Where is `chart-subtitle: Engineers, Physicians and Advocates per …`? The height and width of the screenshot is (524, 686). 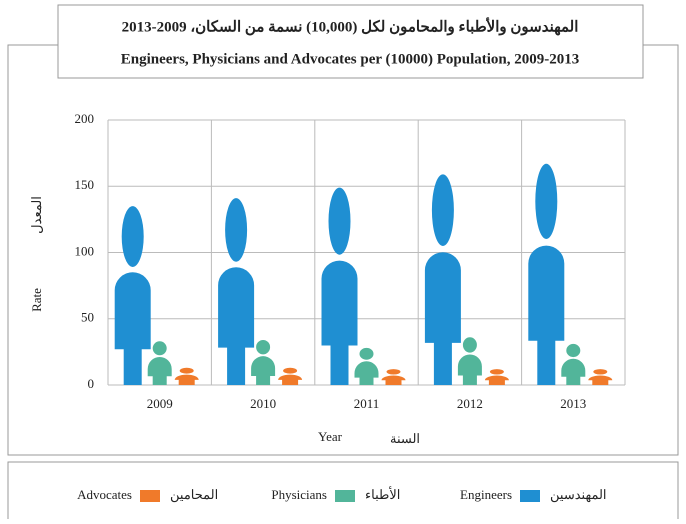 chart-subtitle: Engineers, Physicians and Advocates per … is located at coordinates (350, 59).